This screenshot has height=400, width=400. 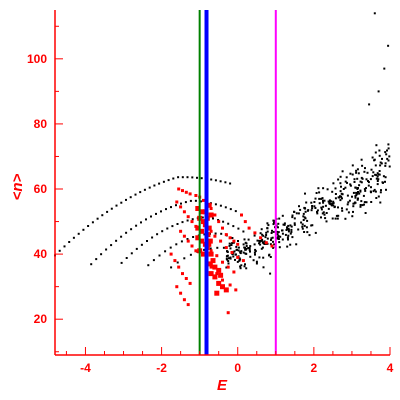 I want to click on y-axis-label: <n>, so click(x=17, y=186).